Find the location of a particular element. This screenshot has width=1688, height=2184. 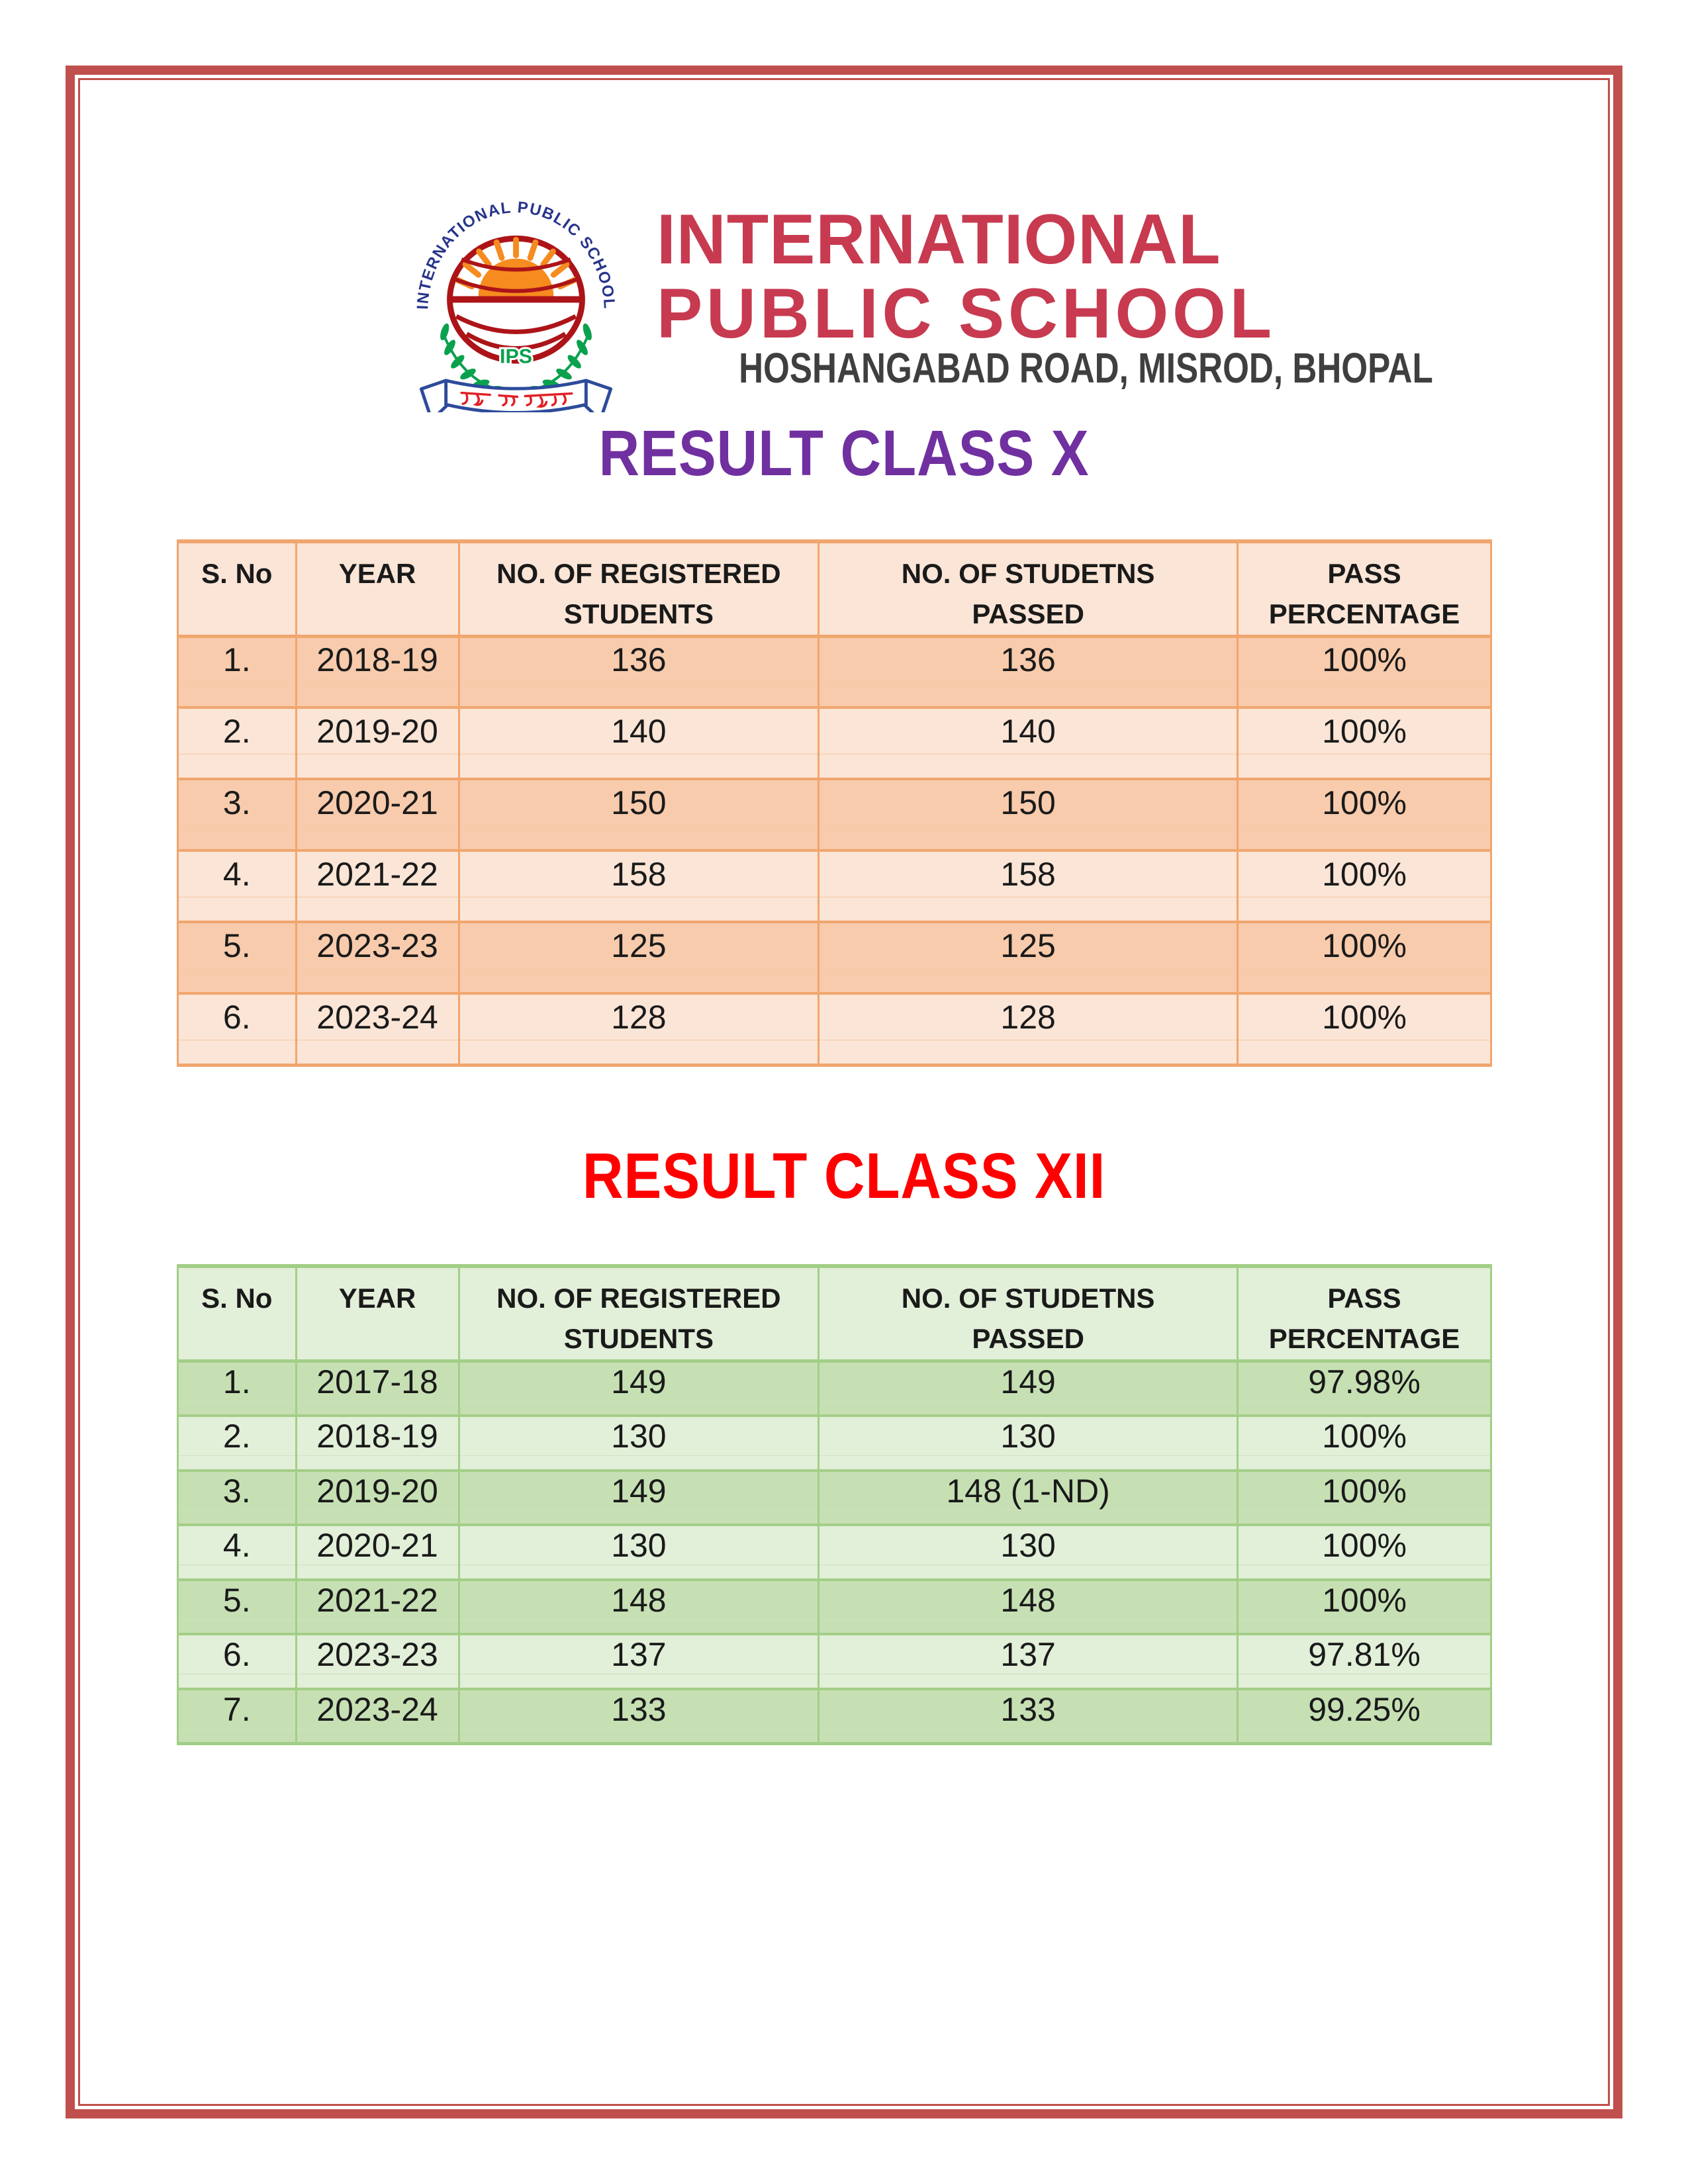

cell: 1. is located at coordinates (237, 659).